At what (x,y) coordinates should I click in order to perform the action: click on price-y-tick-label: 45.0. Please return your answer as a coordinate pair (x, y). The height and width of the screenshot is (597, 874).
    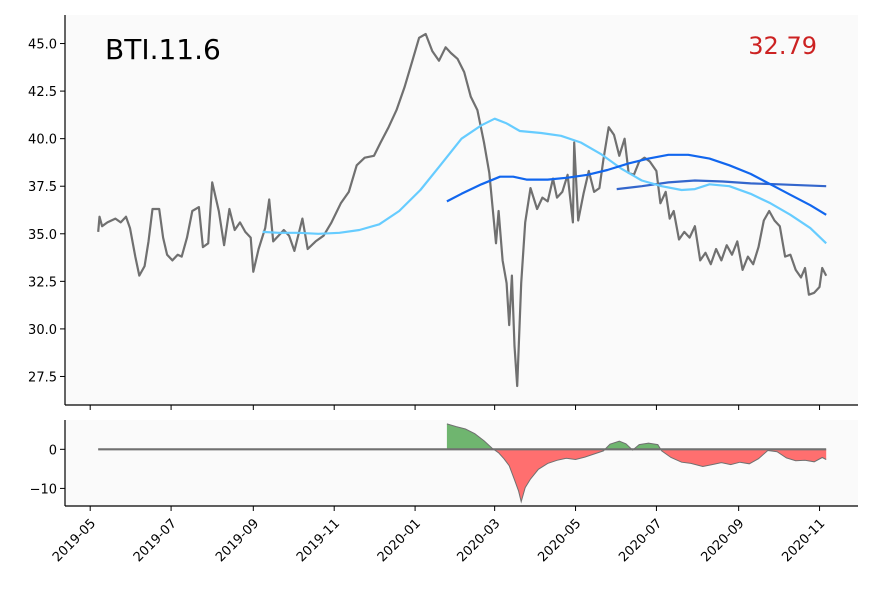
    Looking at the image, I should click on (42, 45).